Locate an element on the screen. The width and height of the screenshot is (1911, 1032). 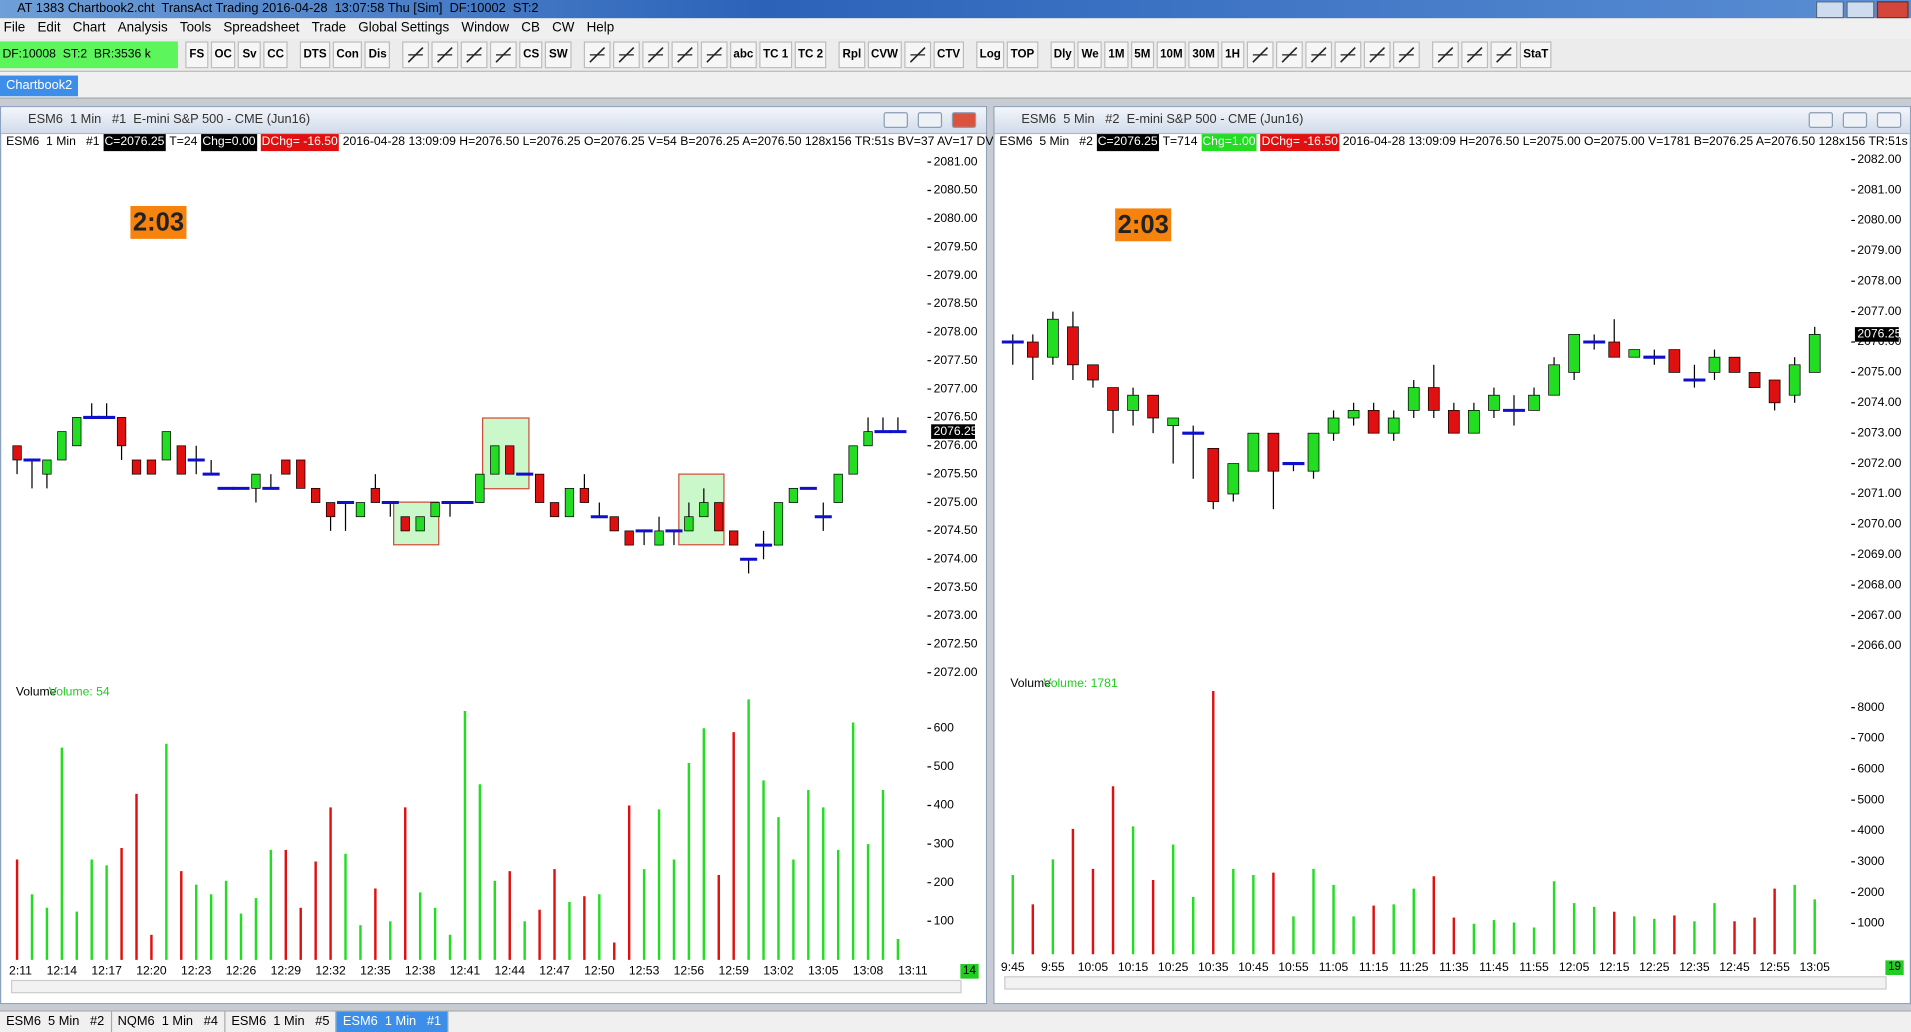
last-price-box is located at coordinates (1876, 334).